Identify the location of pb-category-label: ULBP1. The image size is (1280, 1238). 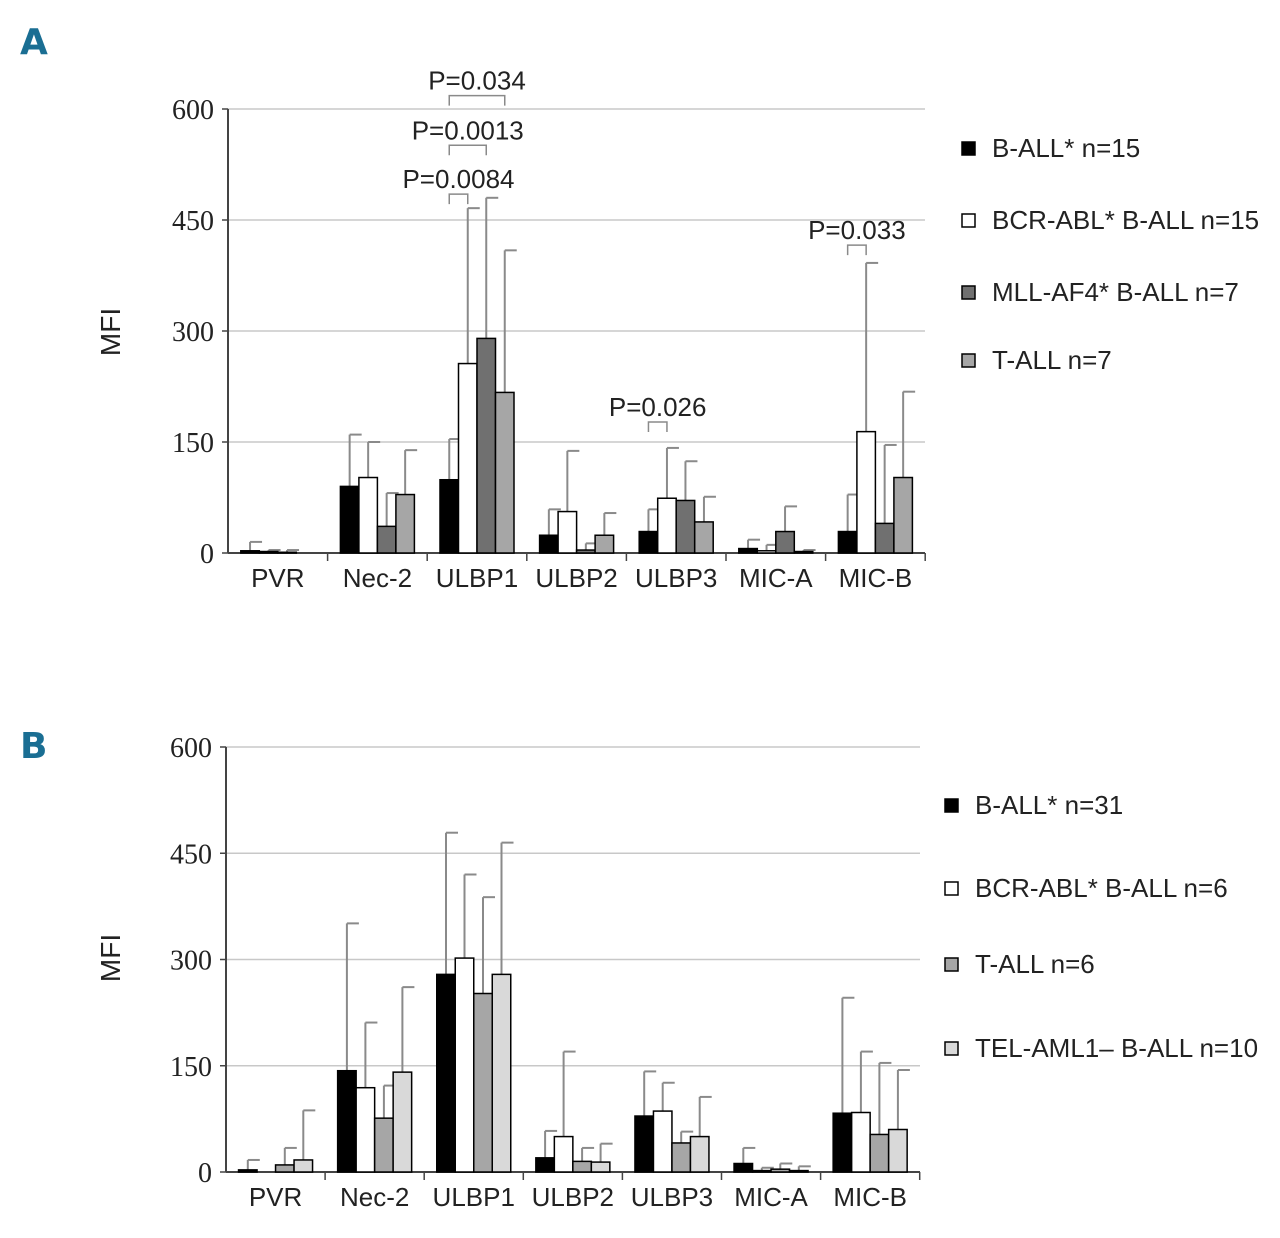
(474, 1197).